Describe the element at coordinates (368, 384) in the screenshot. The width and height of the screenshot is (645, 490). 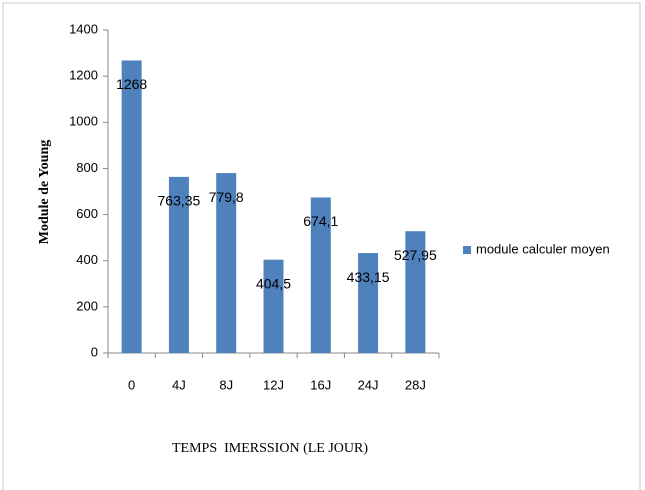
I see `x-tick-label: 24J` at that location.